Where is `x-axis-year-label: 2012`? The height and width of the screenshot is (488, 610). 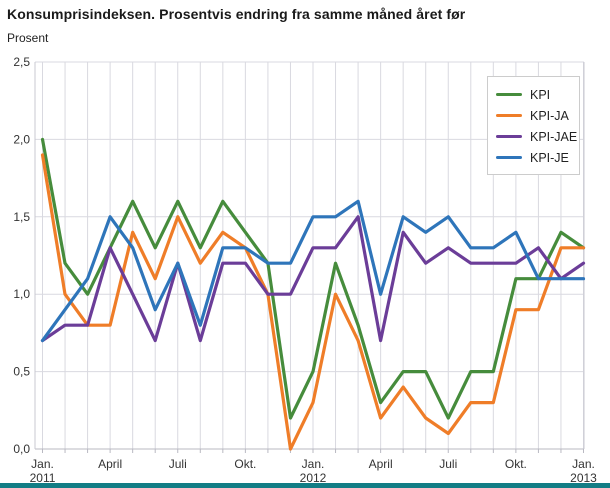
x-axis-year-label: 2012 is located at coordinates (313, 478).